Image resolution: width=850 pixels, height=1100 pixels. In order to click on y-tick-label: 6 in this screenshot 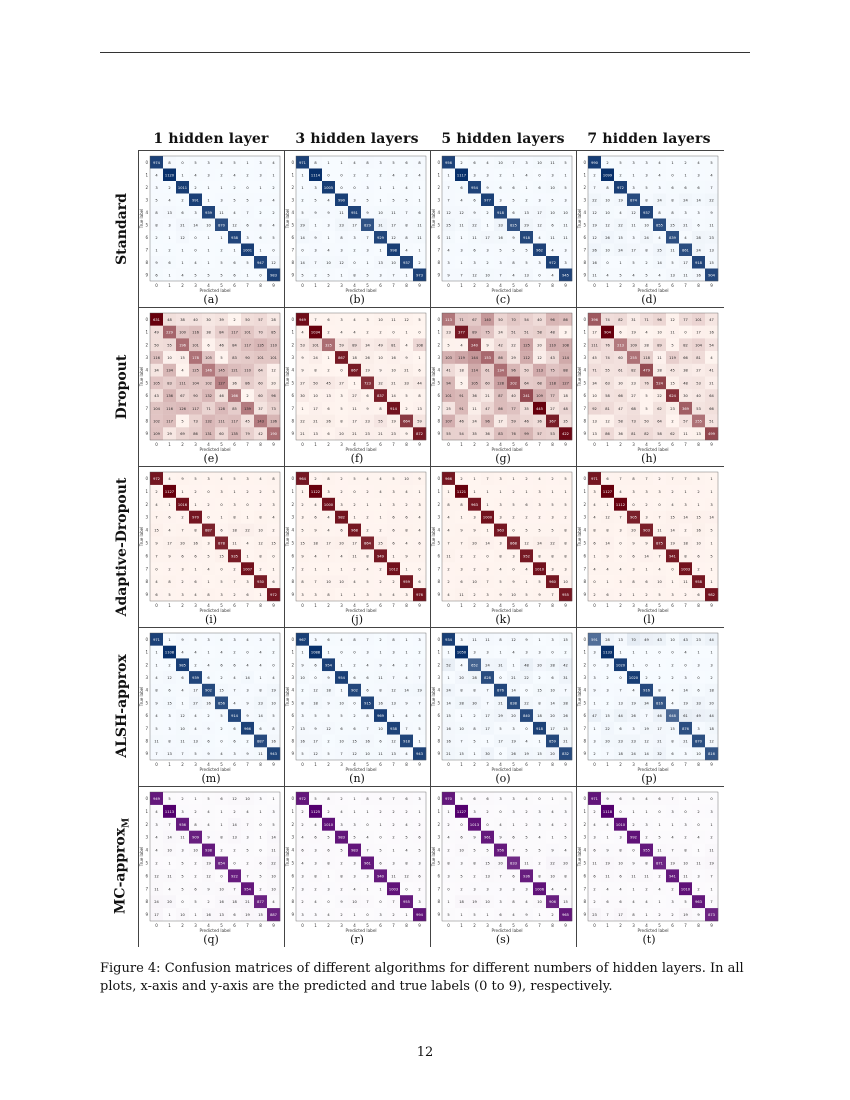, I will do `click(146, 237)`.